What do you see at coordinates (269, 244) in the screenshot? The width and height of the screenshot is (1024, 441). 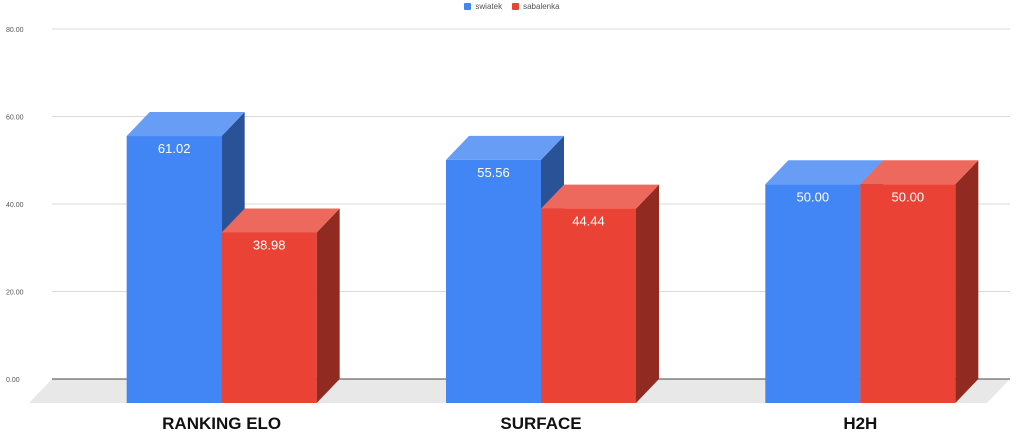 I see `data-label: 38.98` at bounding box center [269, 244].